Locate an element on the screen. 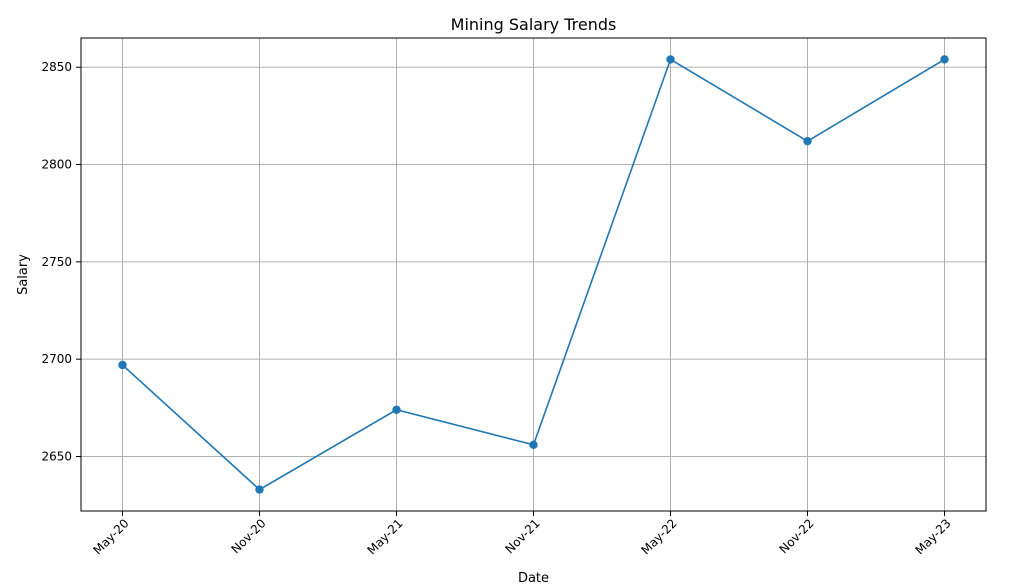  x-tick-label: Nov-21 is located at coordinates (523, 536).